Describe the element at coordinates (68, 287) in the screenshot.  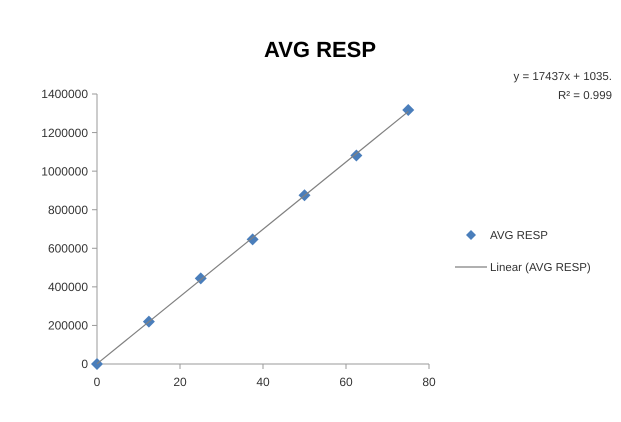
I see `y-tick-label: 400000` at that location.